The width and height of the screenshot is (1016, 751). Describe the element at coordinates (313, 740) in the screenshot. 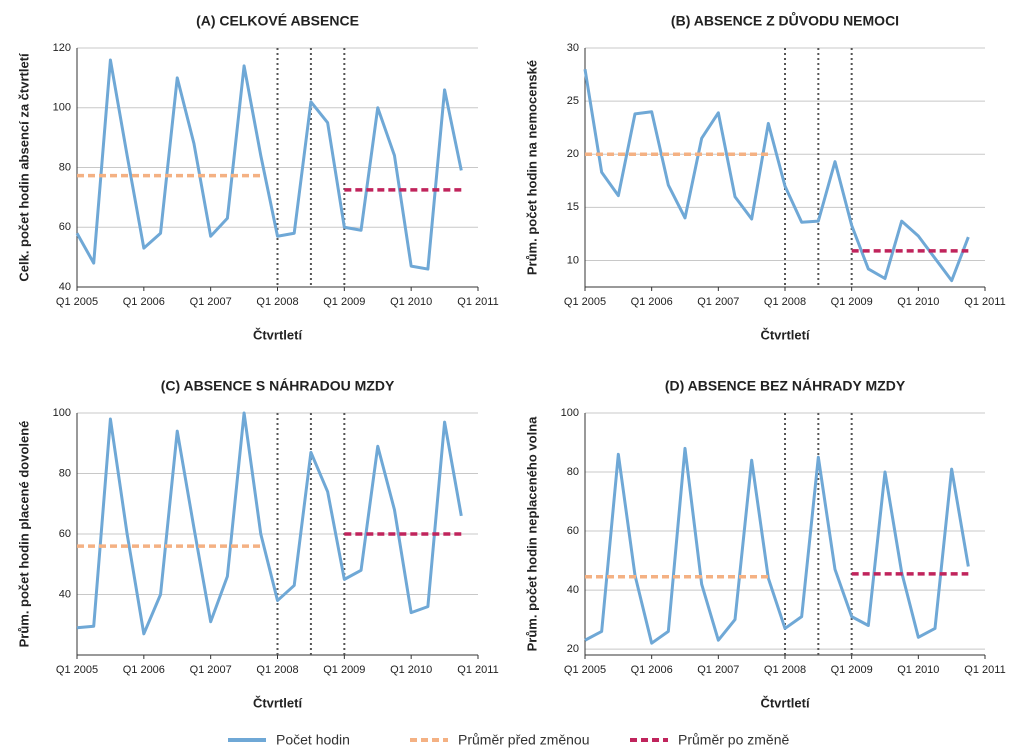

I see `legend-label: Počet hodin` at that location.